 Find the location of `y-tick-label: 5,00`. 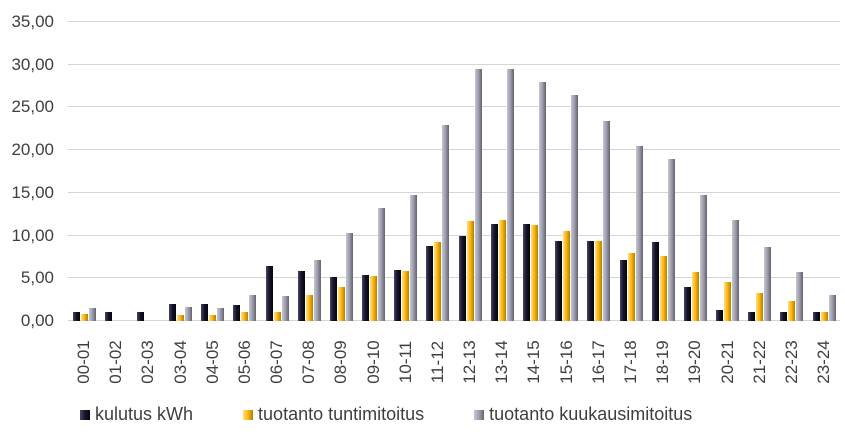

y-tick-label: 5,00 is located at coordinates (37, 278).